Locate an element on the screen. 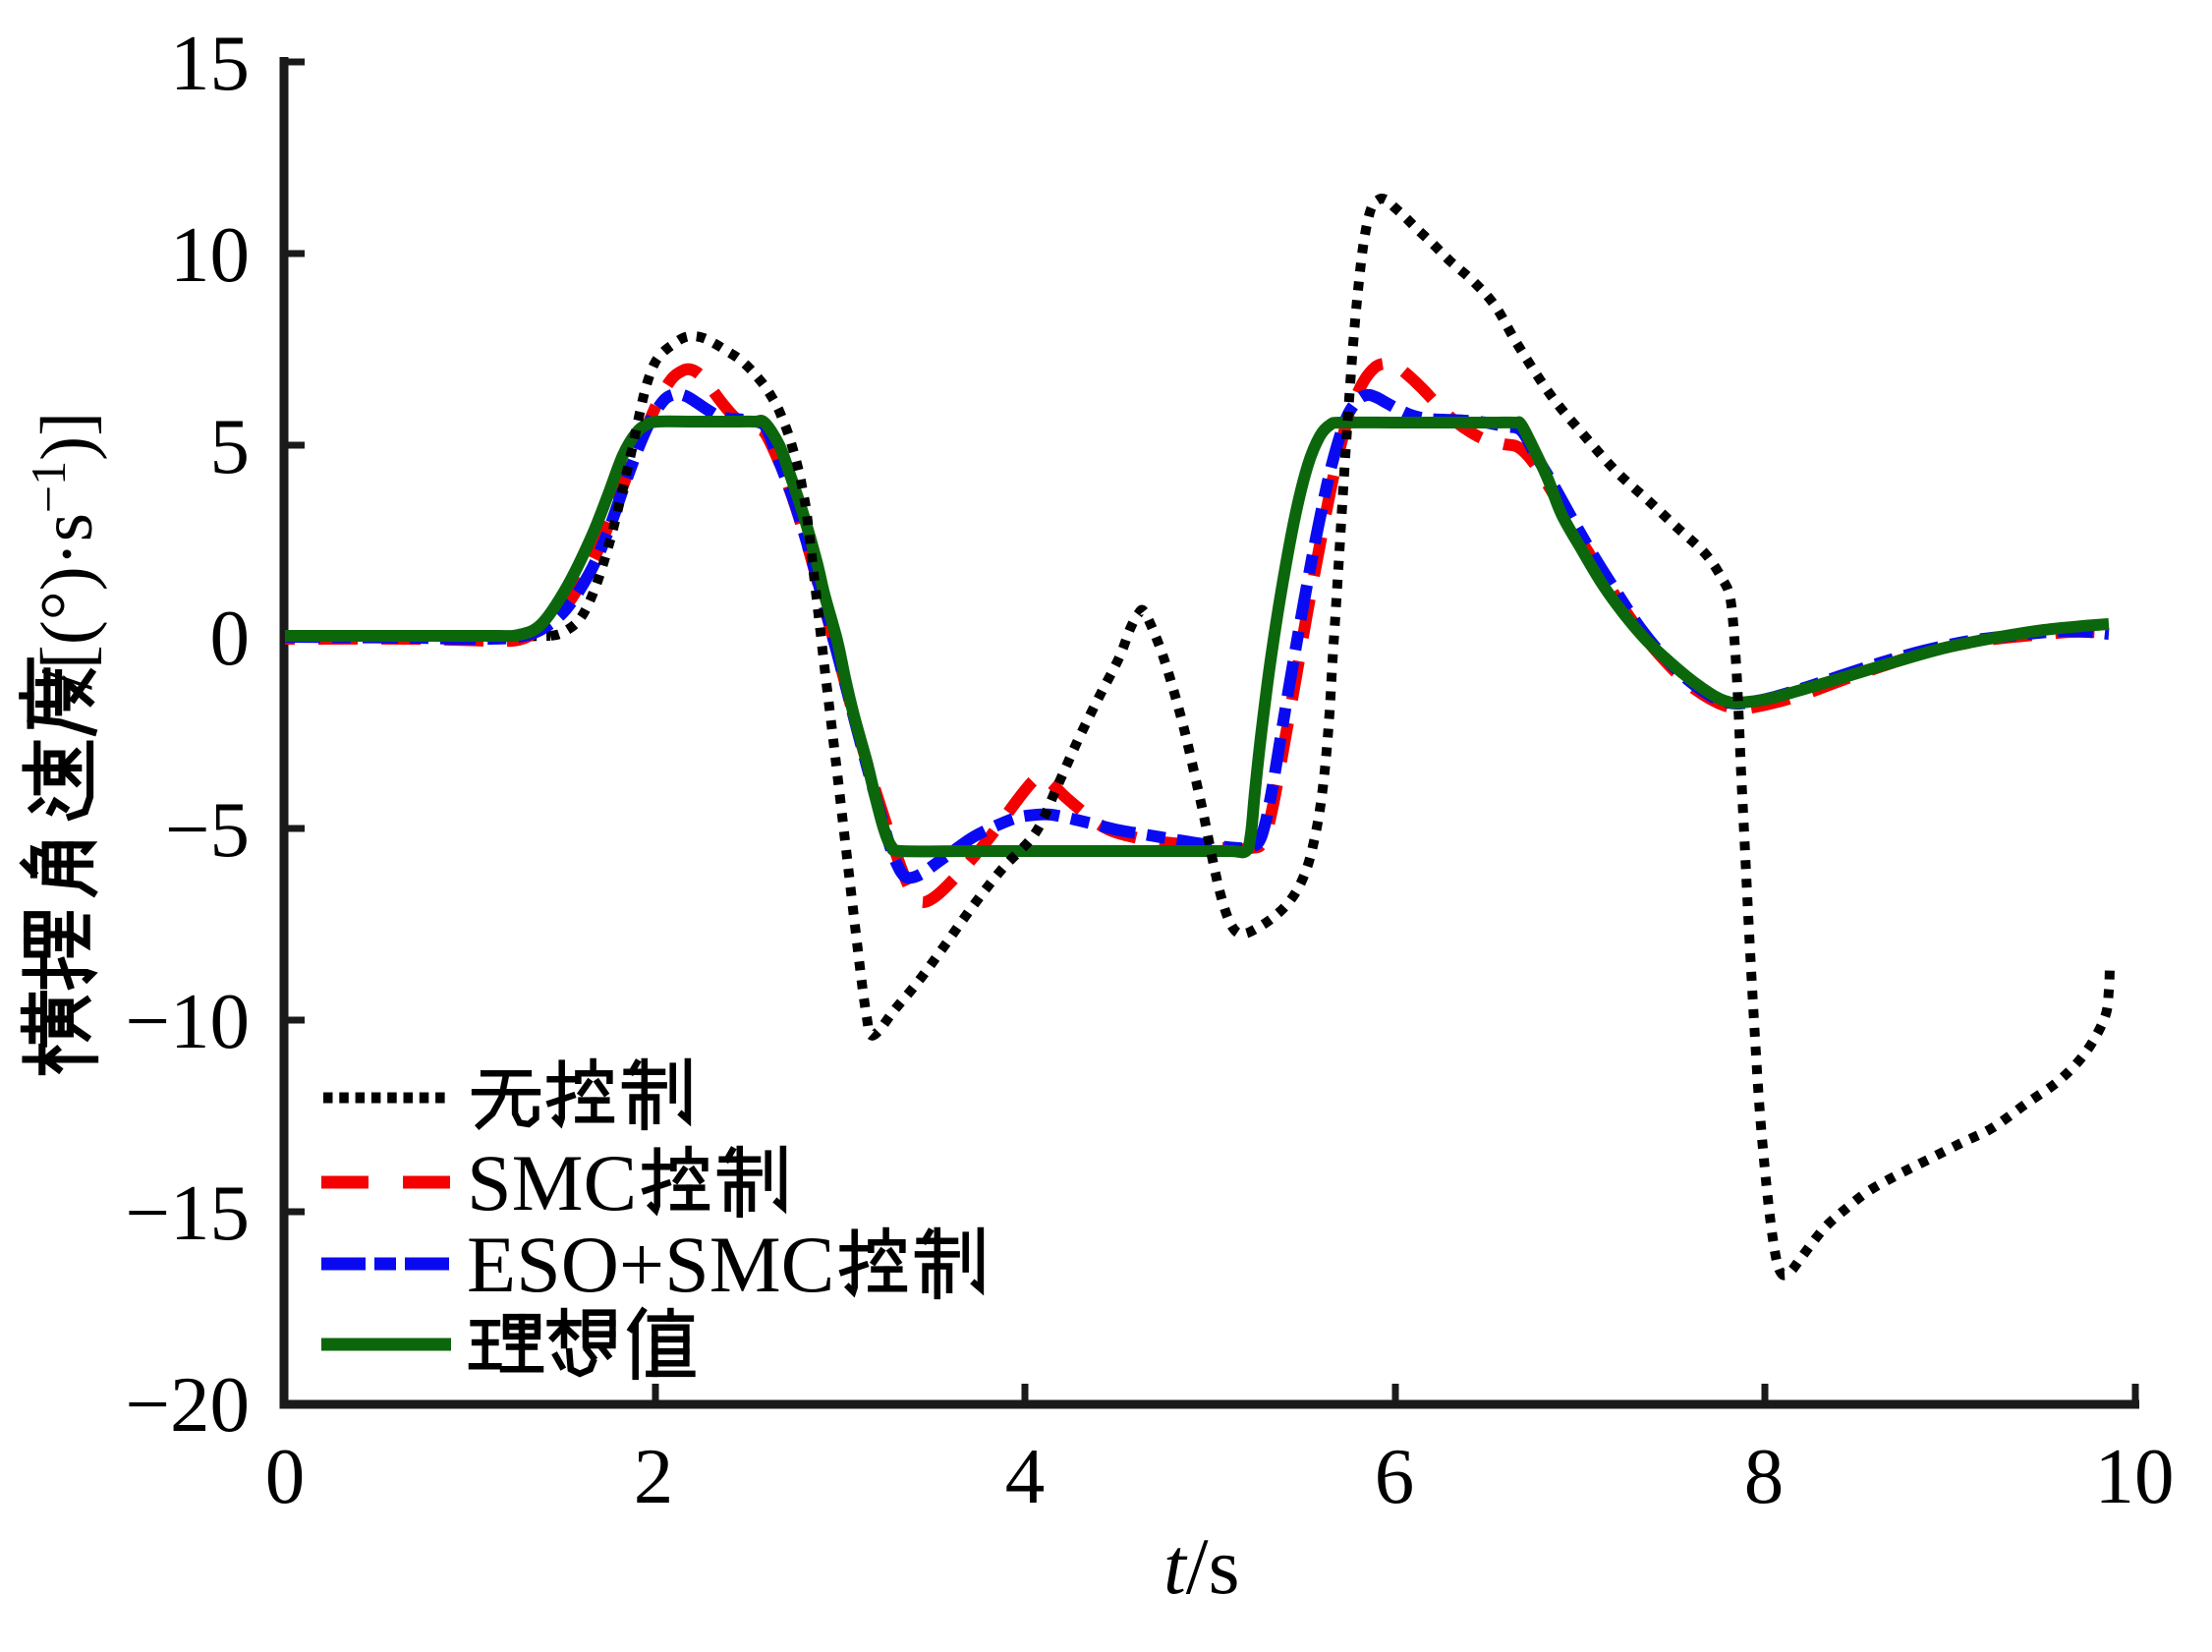 The image size is (2212, 1652). svg-text: t/s is located at coordinates (1201, 1566).